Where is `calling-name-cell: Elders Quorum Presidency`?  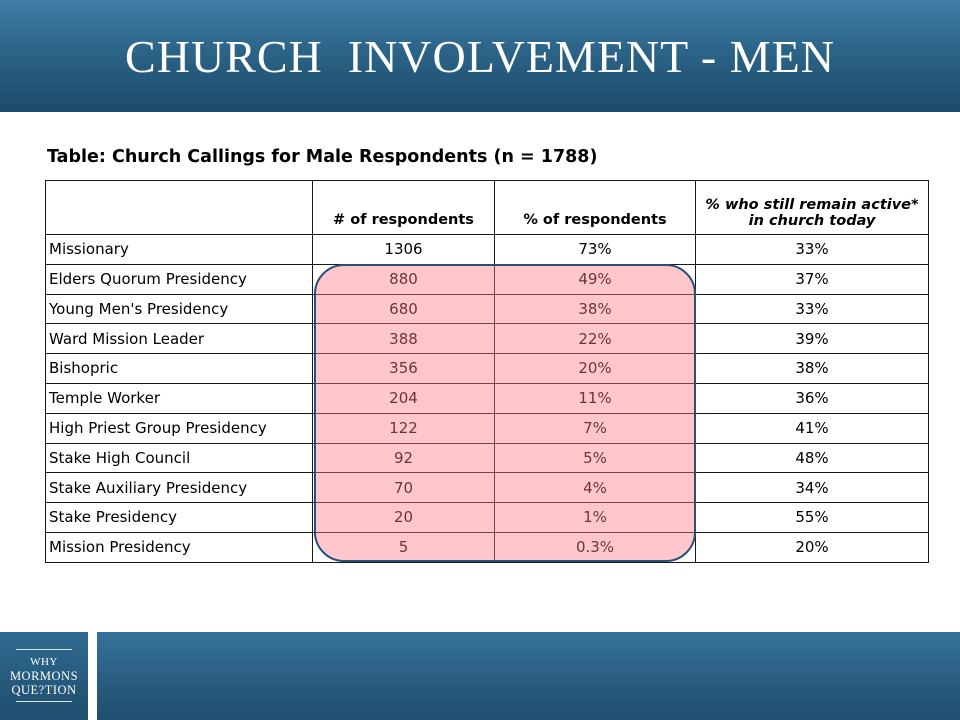 calling-name-cell: Elders Quorum Presidency is located at coordinates (179, 279).